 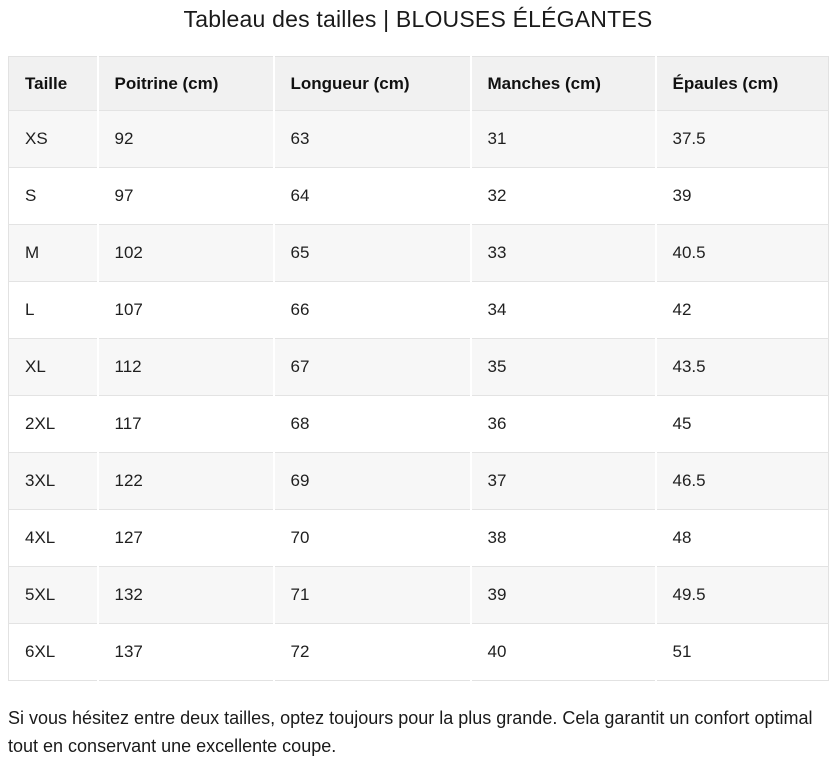 I want to click on measurement-cell: 37.5, so click(x=742, y=139).